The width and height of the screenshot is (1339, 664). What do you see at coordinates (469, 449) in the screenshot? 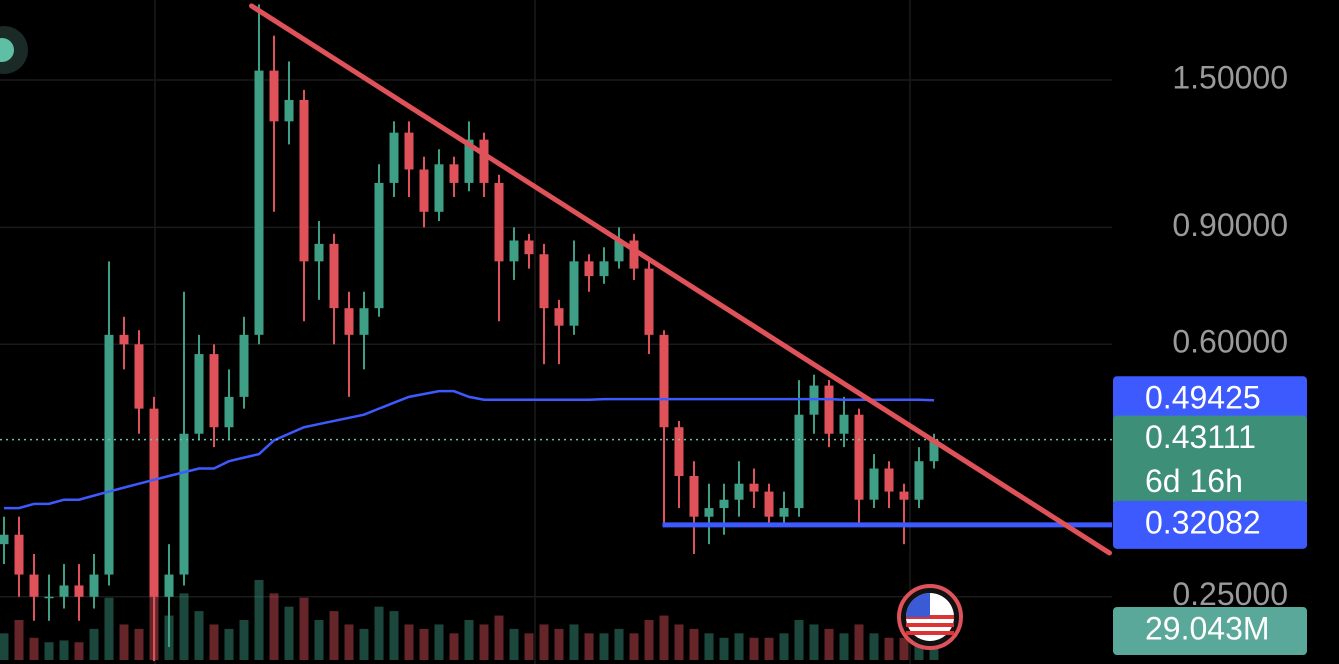
I see `moving-average-line` at bounding box center [469, 449].